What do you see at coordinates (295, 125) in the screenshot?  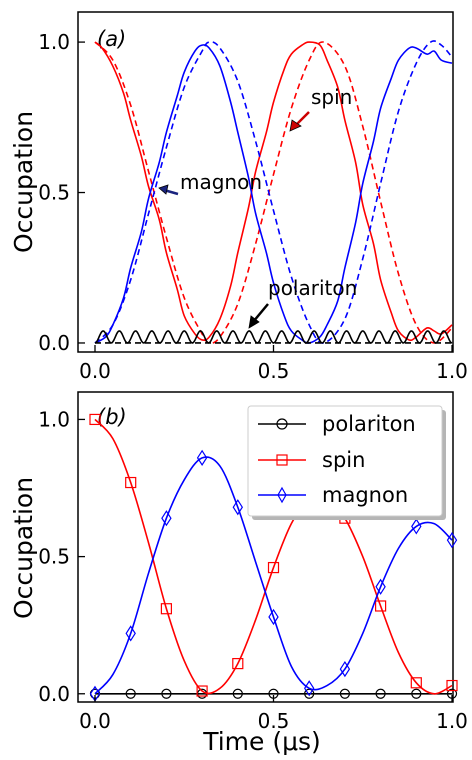 I see `spin-arrowhead` at bounding box center [295, 125].